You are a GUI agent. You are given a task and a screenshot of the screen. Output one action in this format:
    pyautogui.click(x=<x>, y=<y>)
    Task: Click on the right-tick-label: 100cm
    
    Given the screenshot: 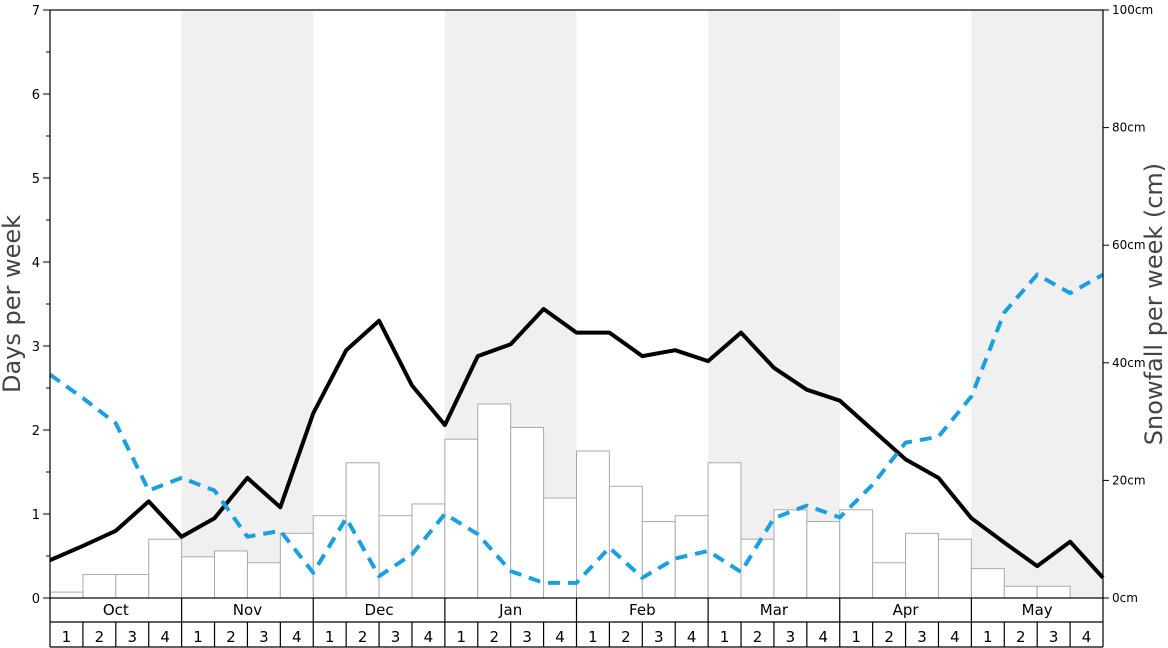 What is the action you would take?
    pyautogui.click(x=1132, y=10)
    